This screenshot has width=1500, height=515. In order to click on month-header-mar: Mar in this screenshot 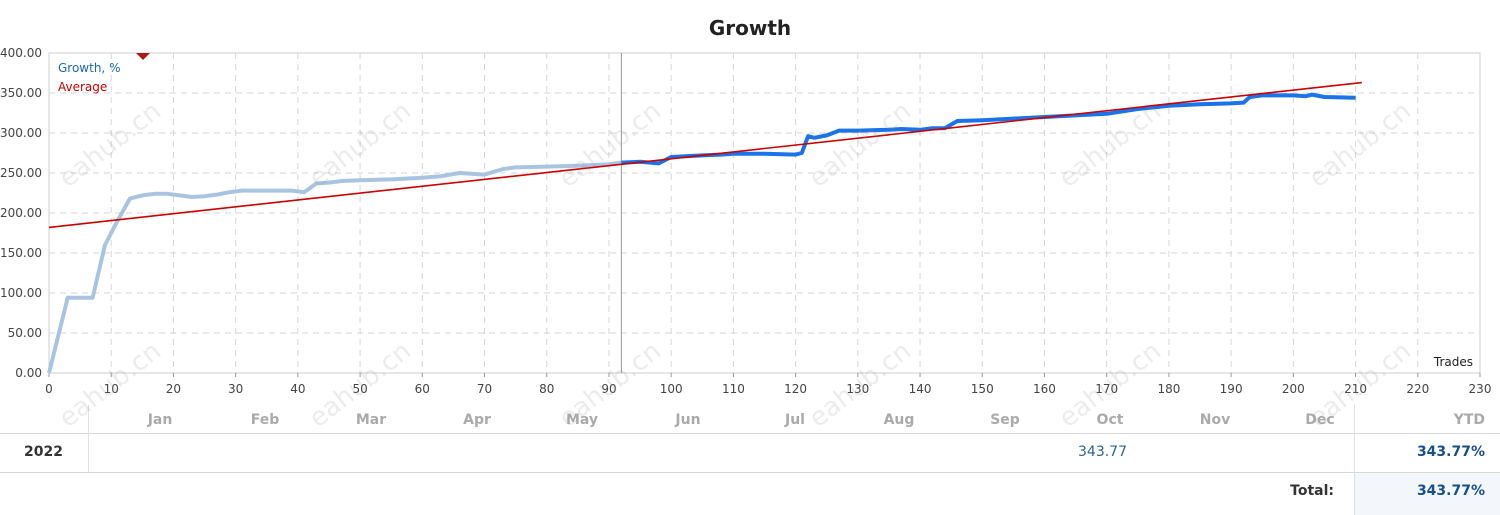, I will do `click(371, 420)`.